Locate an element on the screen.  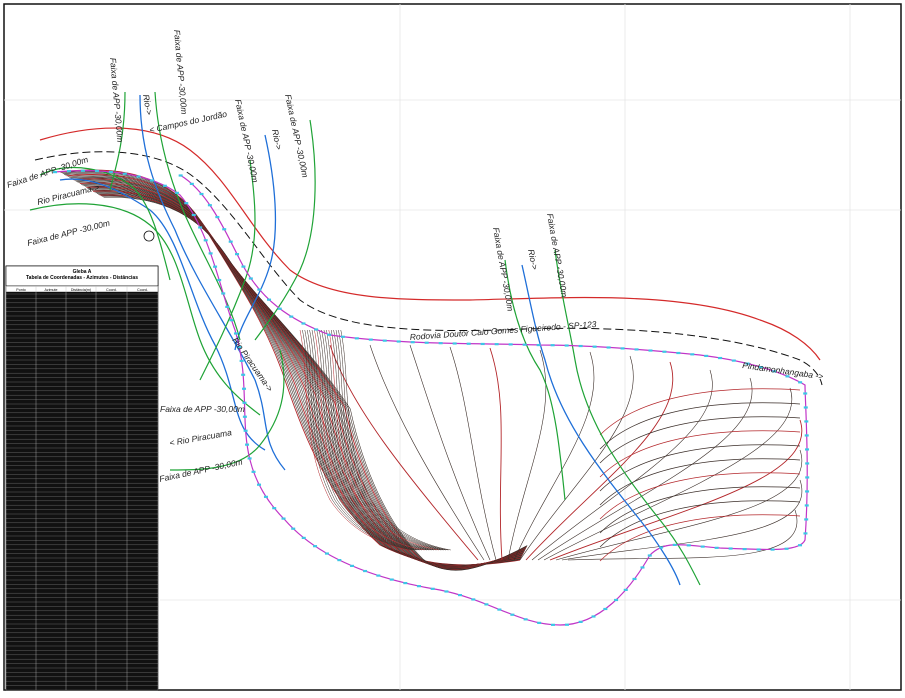
label-faixa-left-top: Faixa de APP -30,00m is located at coordinates (48, 172).